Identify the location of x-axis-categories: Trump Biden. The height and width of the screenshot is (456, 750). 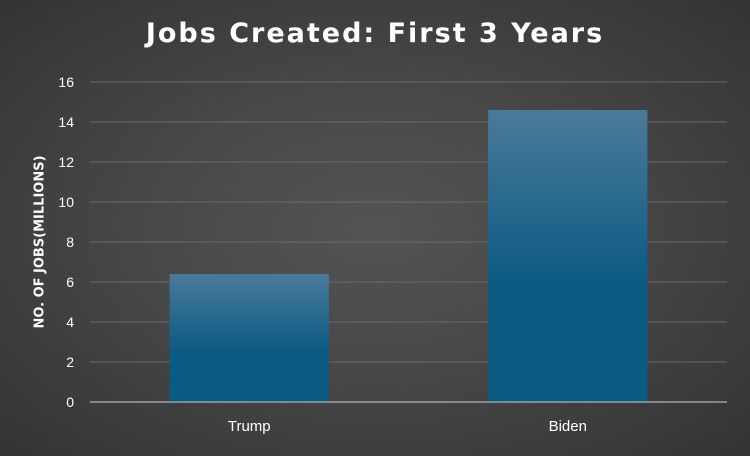
(407, 426).